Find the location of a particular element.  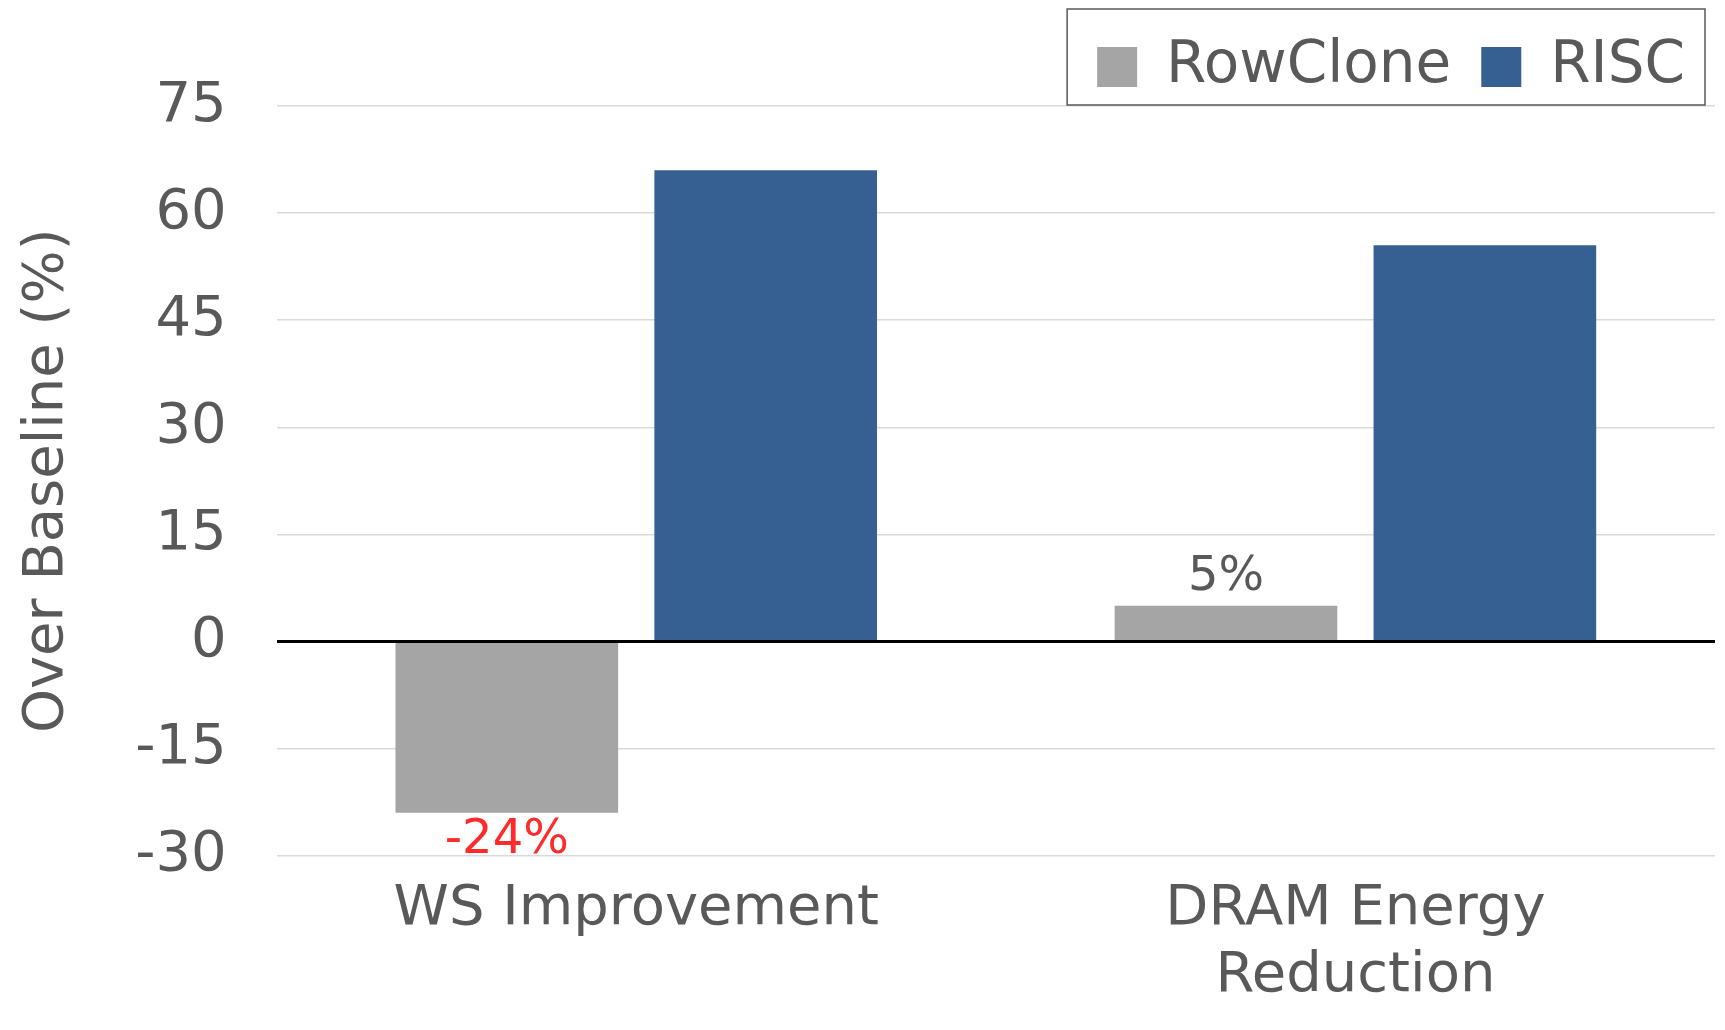

y-tick-label: -30 is located at coordinates (181, 851).